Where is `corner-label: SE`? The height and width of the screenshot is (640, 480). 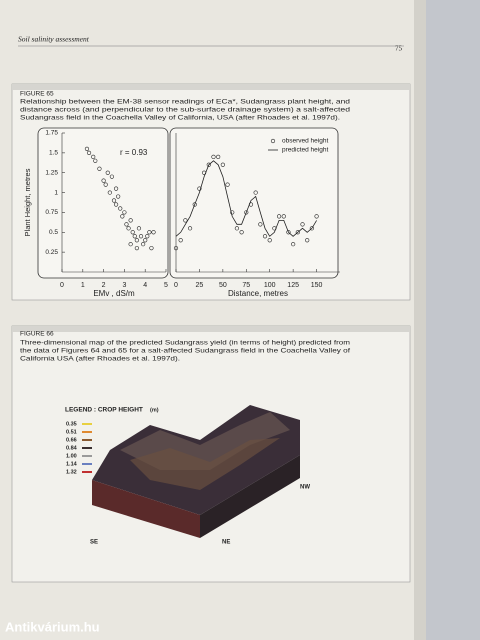
corner-label: SE is located at coordinates (94, 543).